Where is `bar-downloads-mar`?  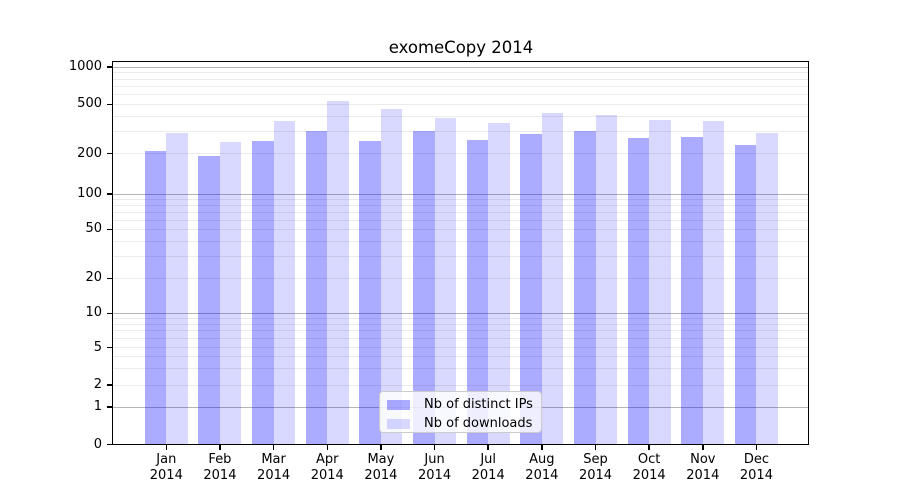
bar-downloads-mar is located at coordinates (284, 282).